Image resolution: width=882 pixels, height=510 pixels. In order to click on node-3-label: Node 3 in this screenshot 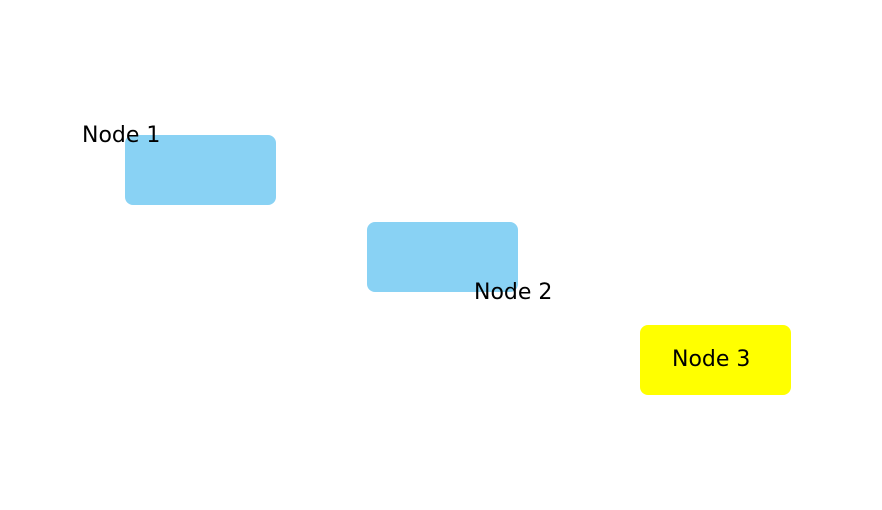, I will do `click(711, 359)`.